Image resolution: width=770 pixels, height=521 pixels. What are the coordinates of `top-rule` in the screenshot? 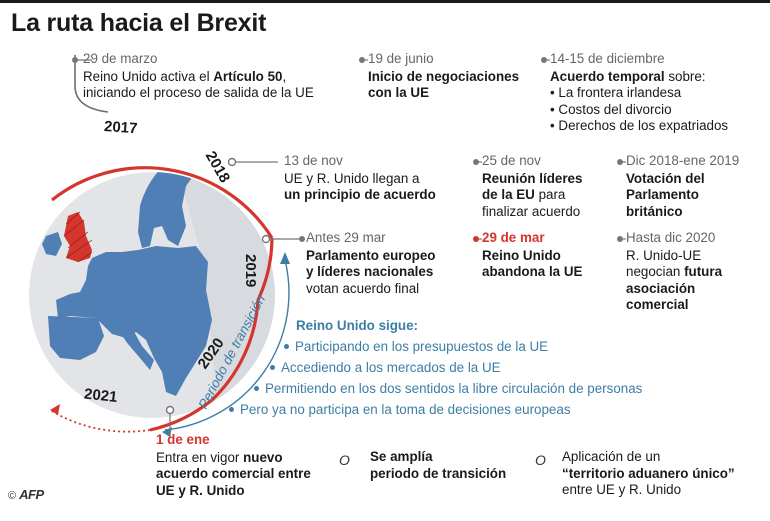 It's located at (385, 1).